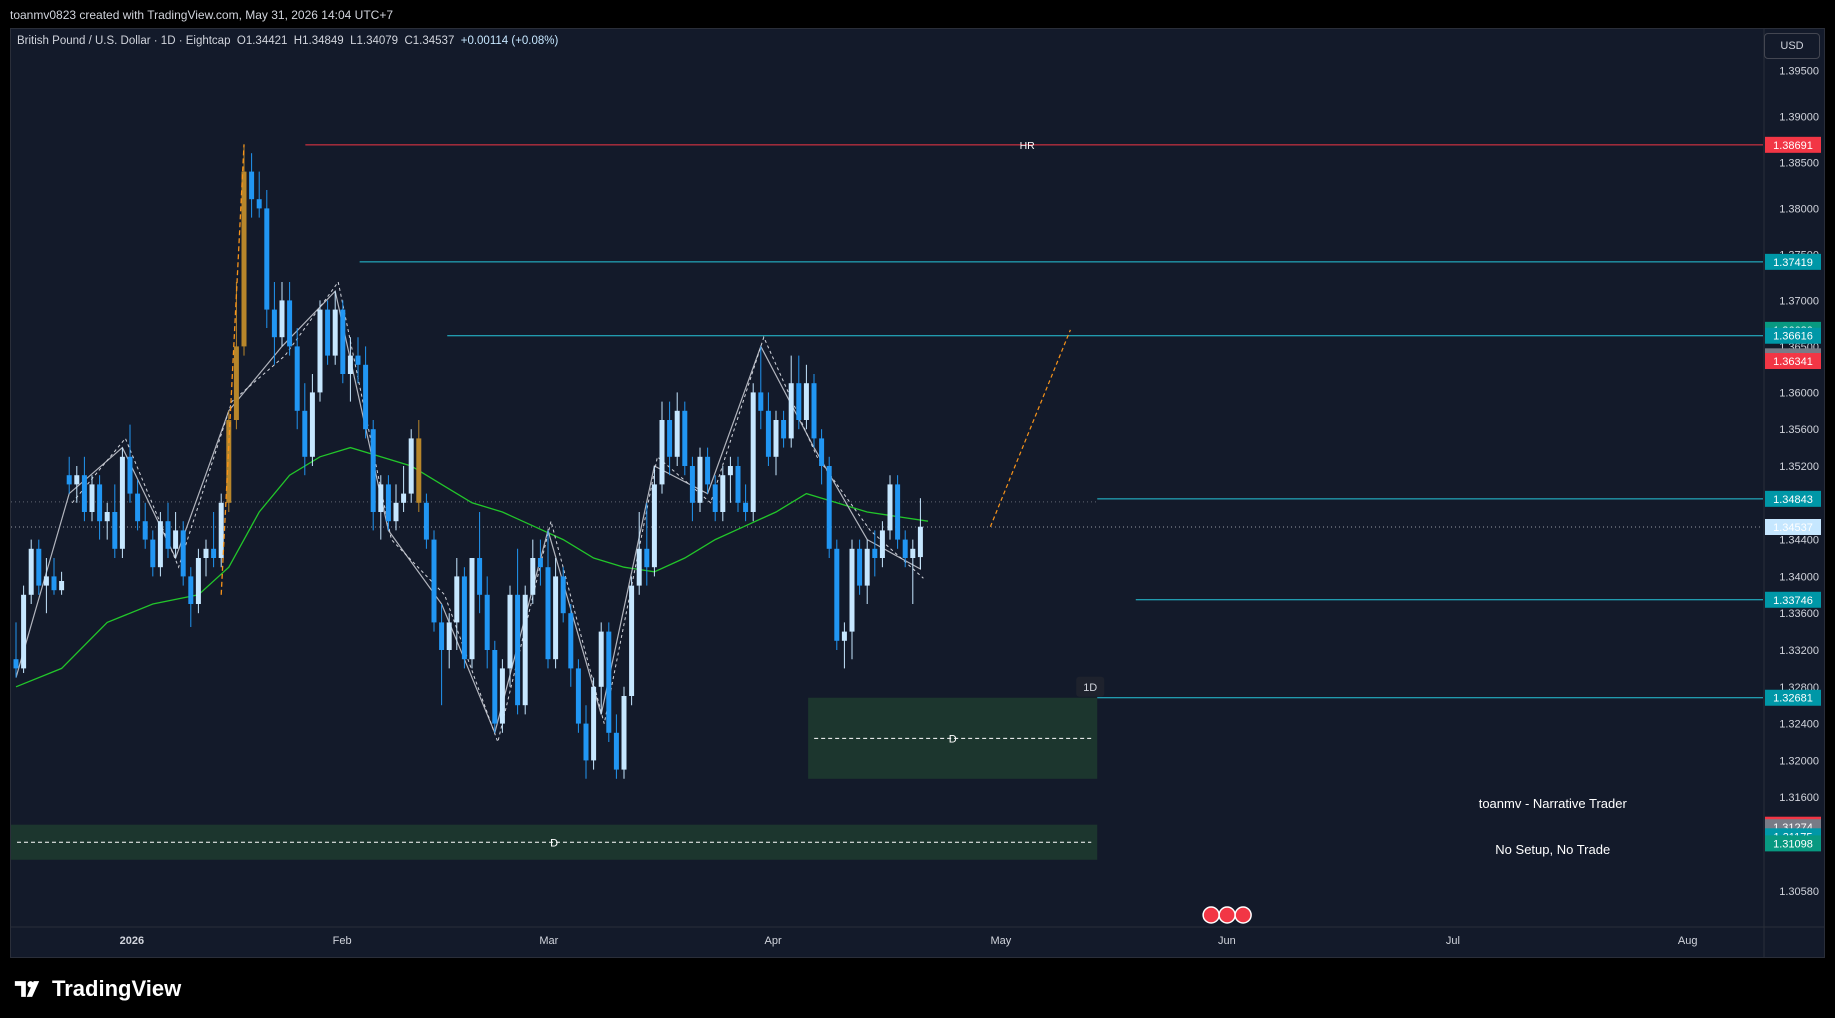 The height and width of the screenshot is (1018, 1835). I want to click on legend-high-label: H, so click(298, 41).